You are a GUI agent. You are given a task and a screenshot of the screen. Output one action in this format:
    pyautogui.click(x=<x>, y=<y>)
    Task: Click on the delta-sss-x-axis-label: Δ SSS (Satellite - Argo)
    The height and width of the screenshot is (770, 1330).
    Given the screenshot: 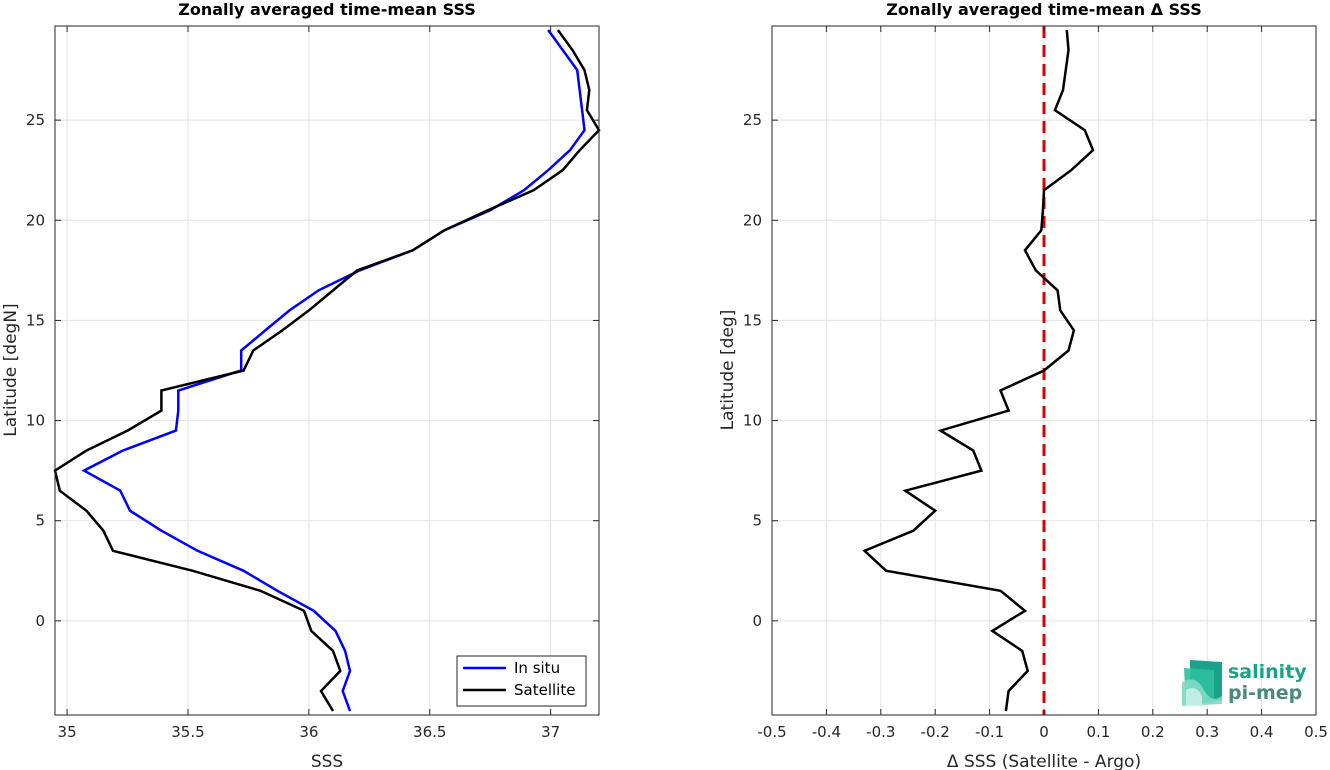 What is the action you would take?
    pyautogui.click(x=1044, y=761)
    